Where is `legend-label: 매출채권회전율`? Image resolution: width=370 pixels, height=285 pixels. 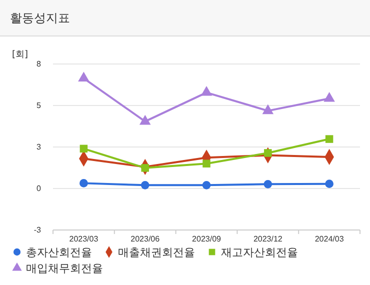 legend-label: 매출채권회전율 is located at coordinates (156, 252).